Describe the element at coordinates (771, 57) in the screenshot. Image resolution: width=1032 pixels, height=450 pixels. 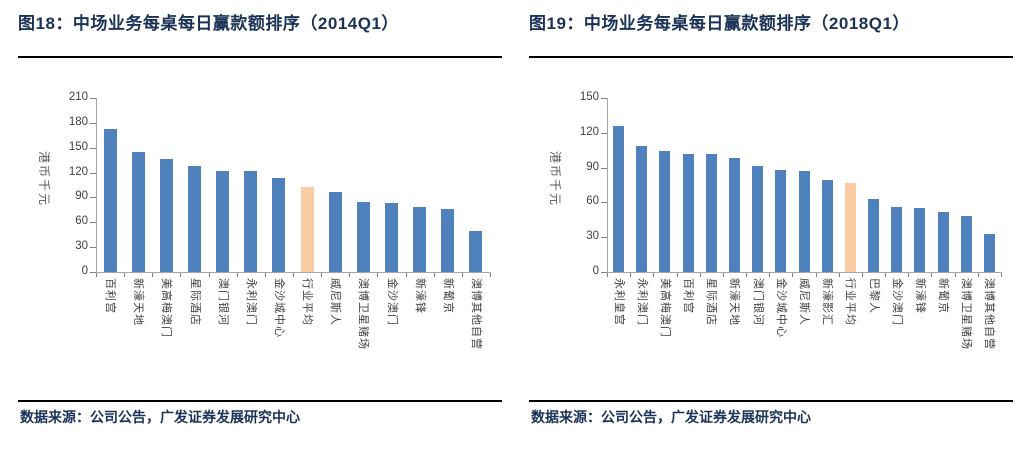
I see `figure-19-top-divider` at that location.